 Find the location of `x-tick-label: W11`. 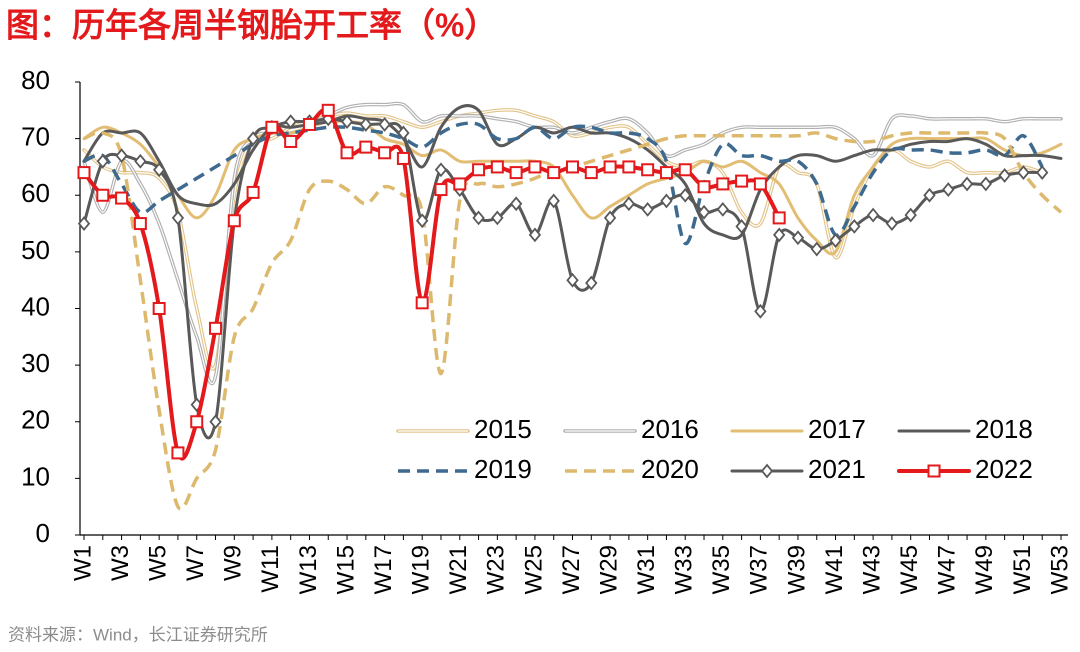

x-tick-label: W11 is located at coordinates (270, 569).